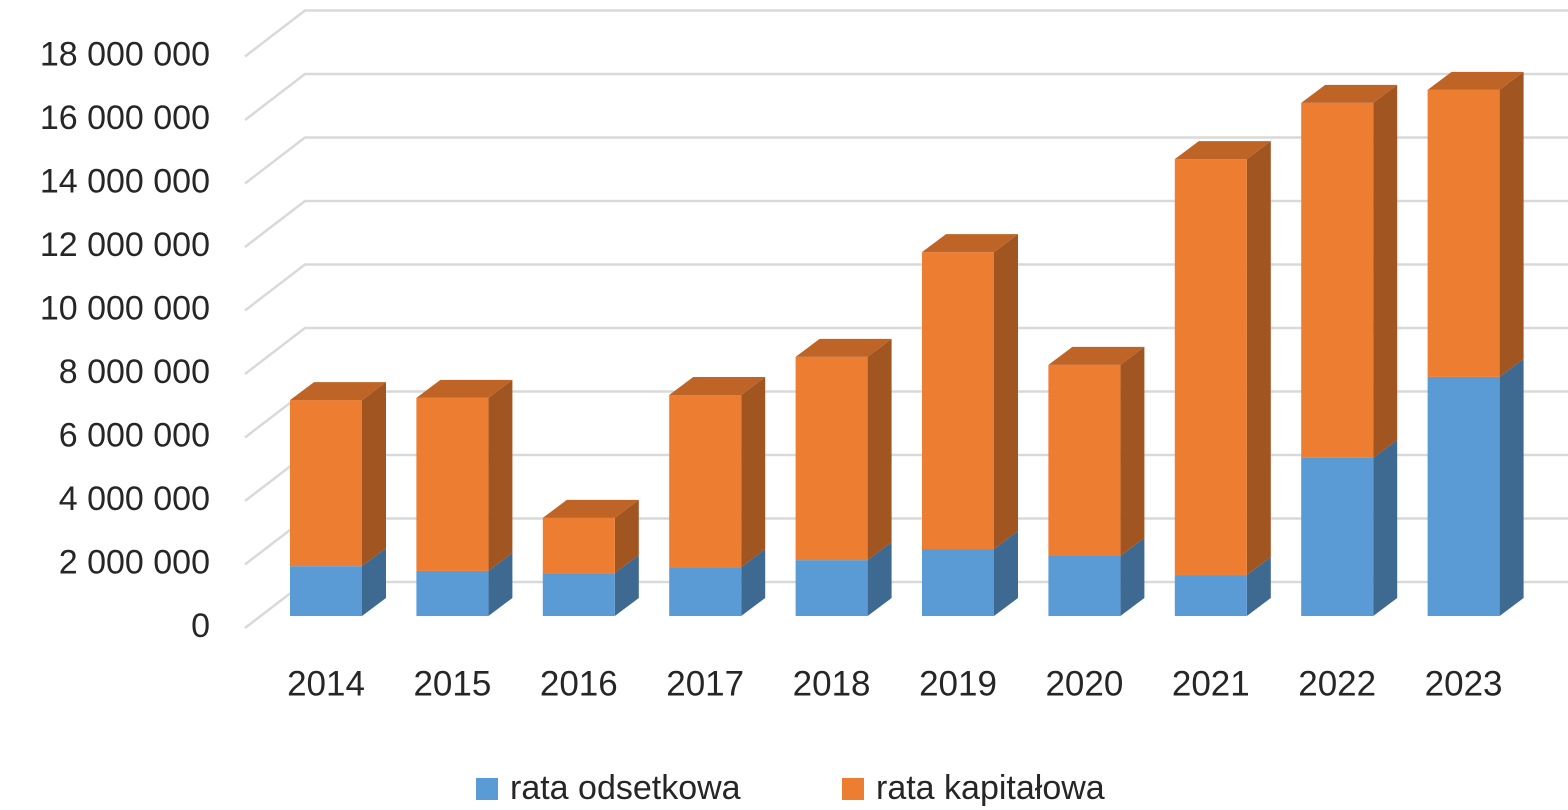 The width and height of the screenshot is (1568, 810). Describe the element at coordinates (326, 683) in the screenshot. I see `x-tick-label: 2014` at that location.